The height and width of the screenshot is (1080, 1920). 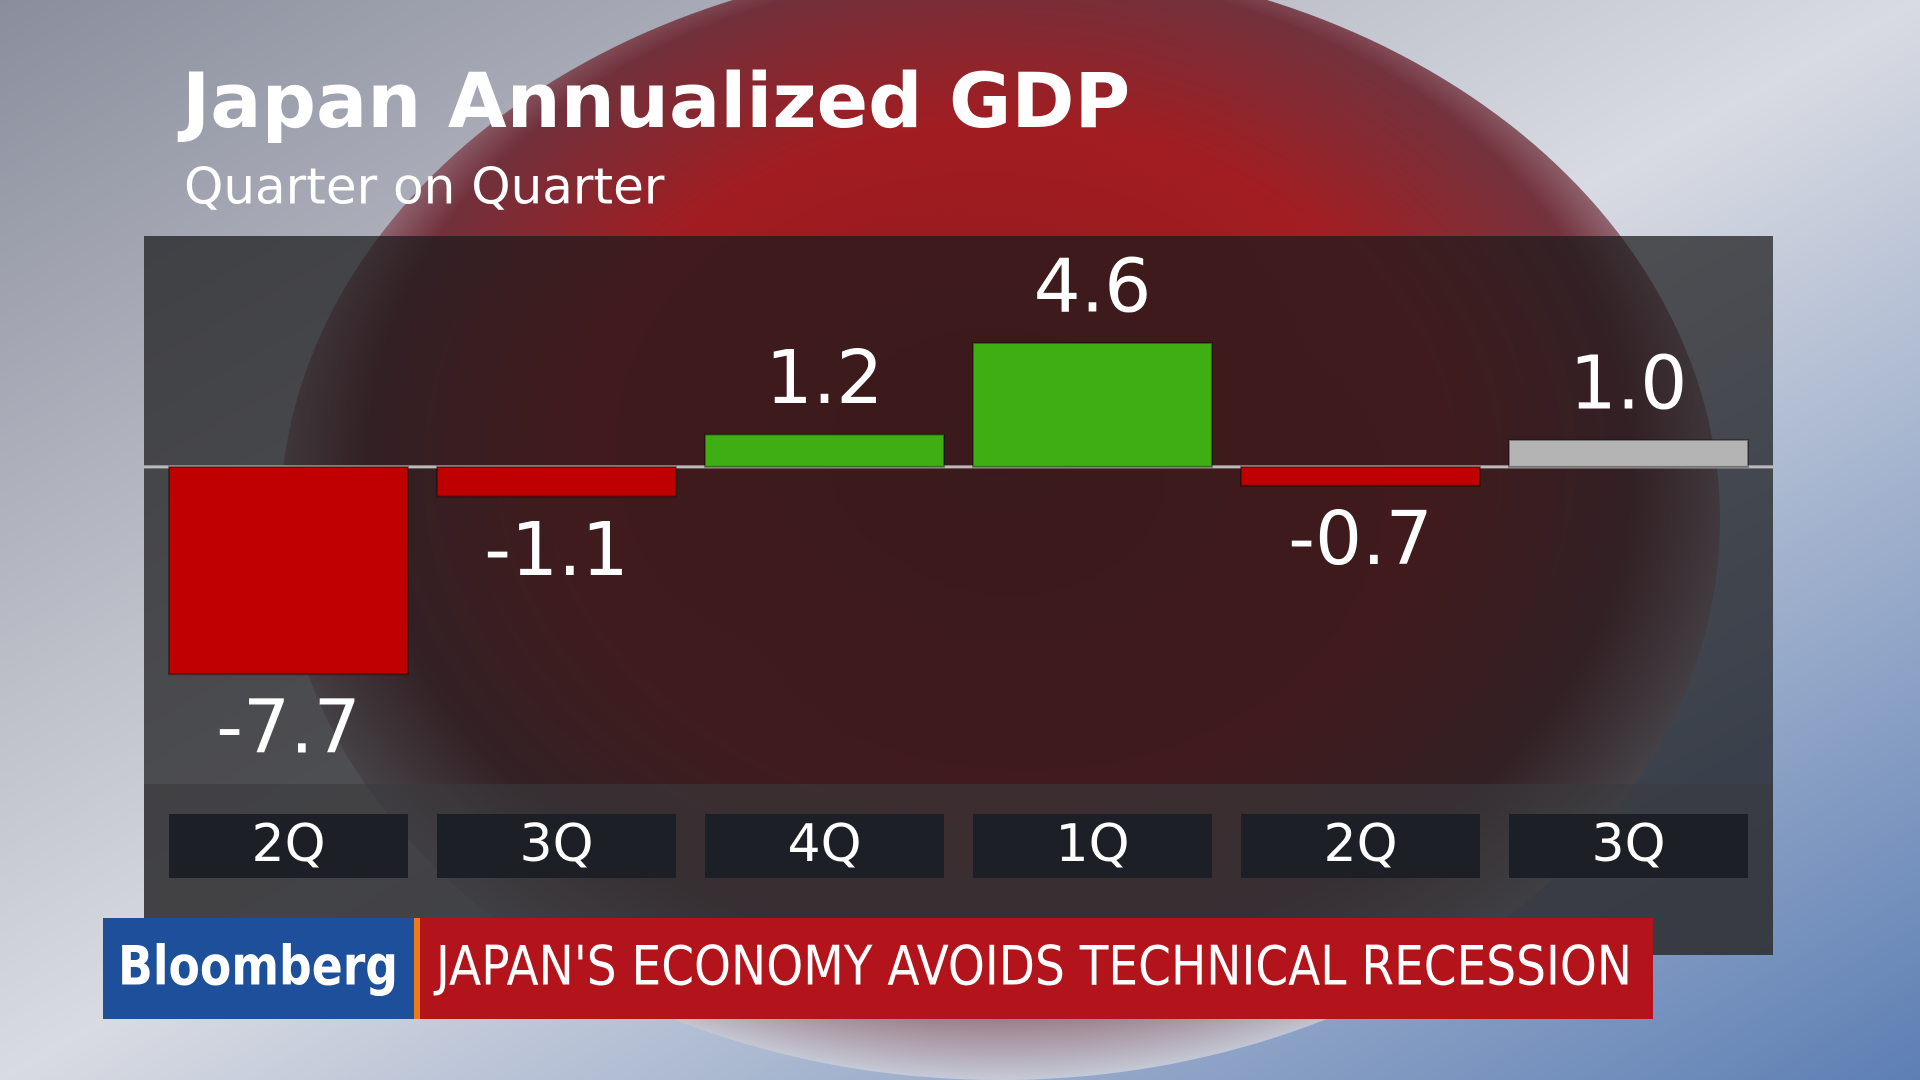 I want to click on value-label: 1.2, so click(x=825, y=378).